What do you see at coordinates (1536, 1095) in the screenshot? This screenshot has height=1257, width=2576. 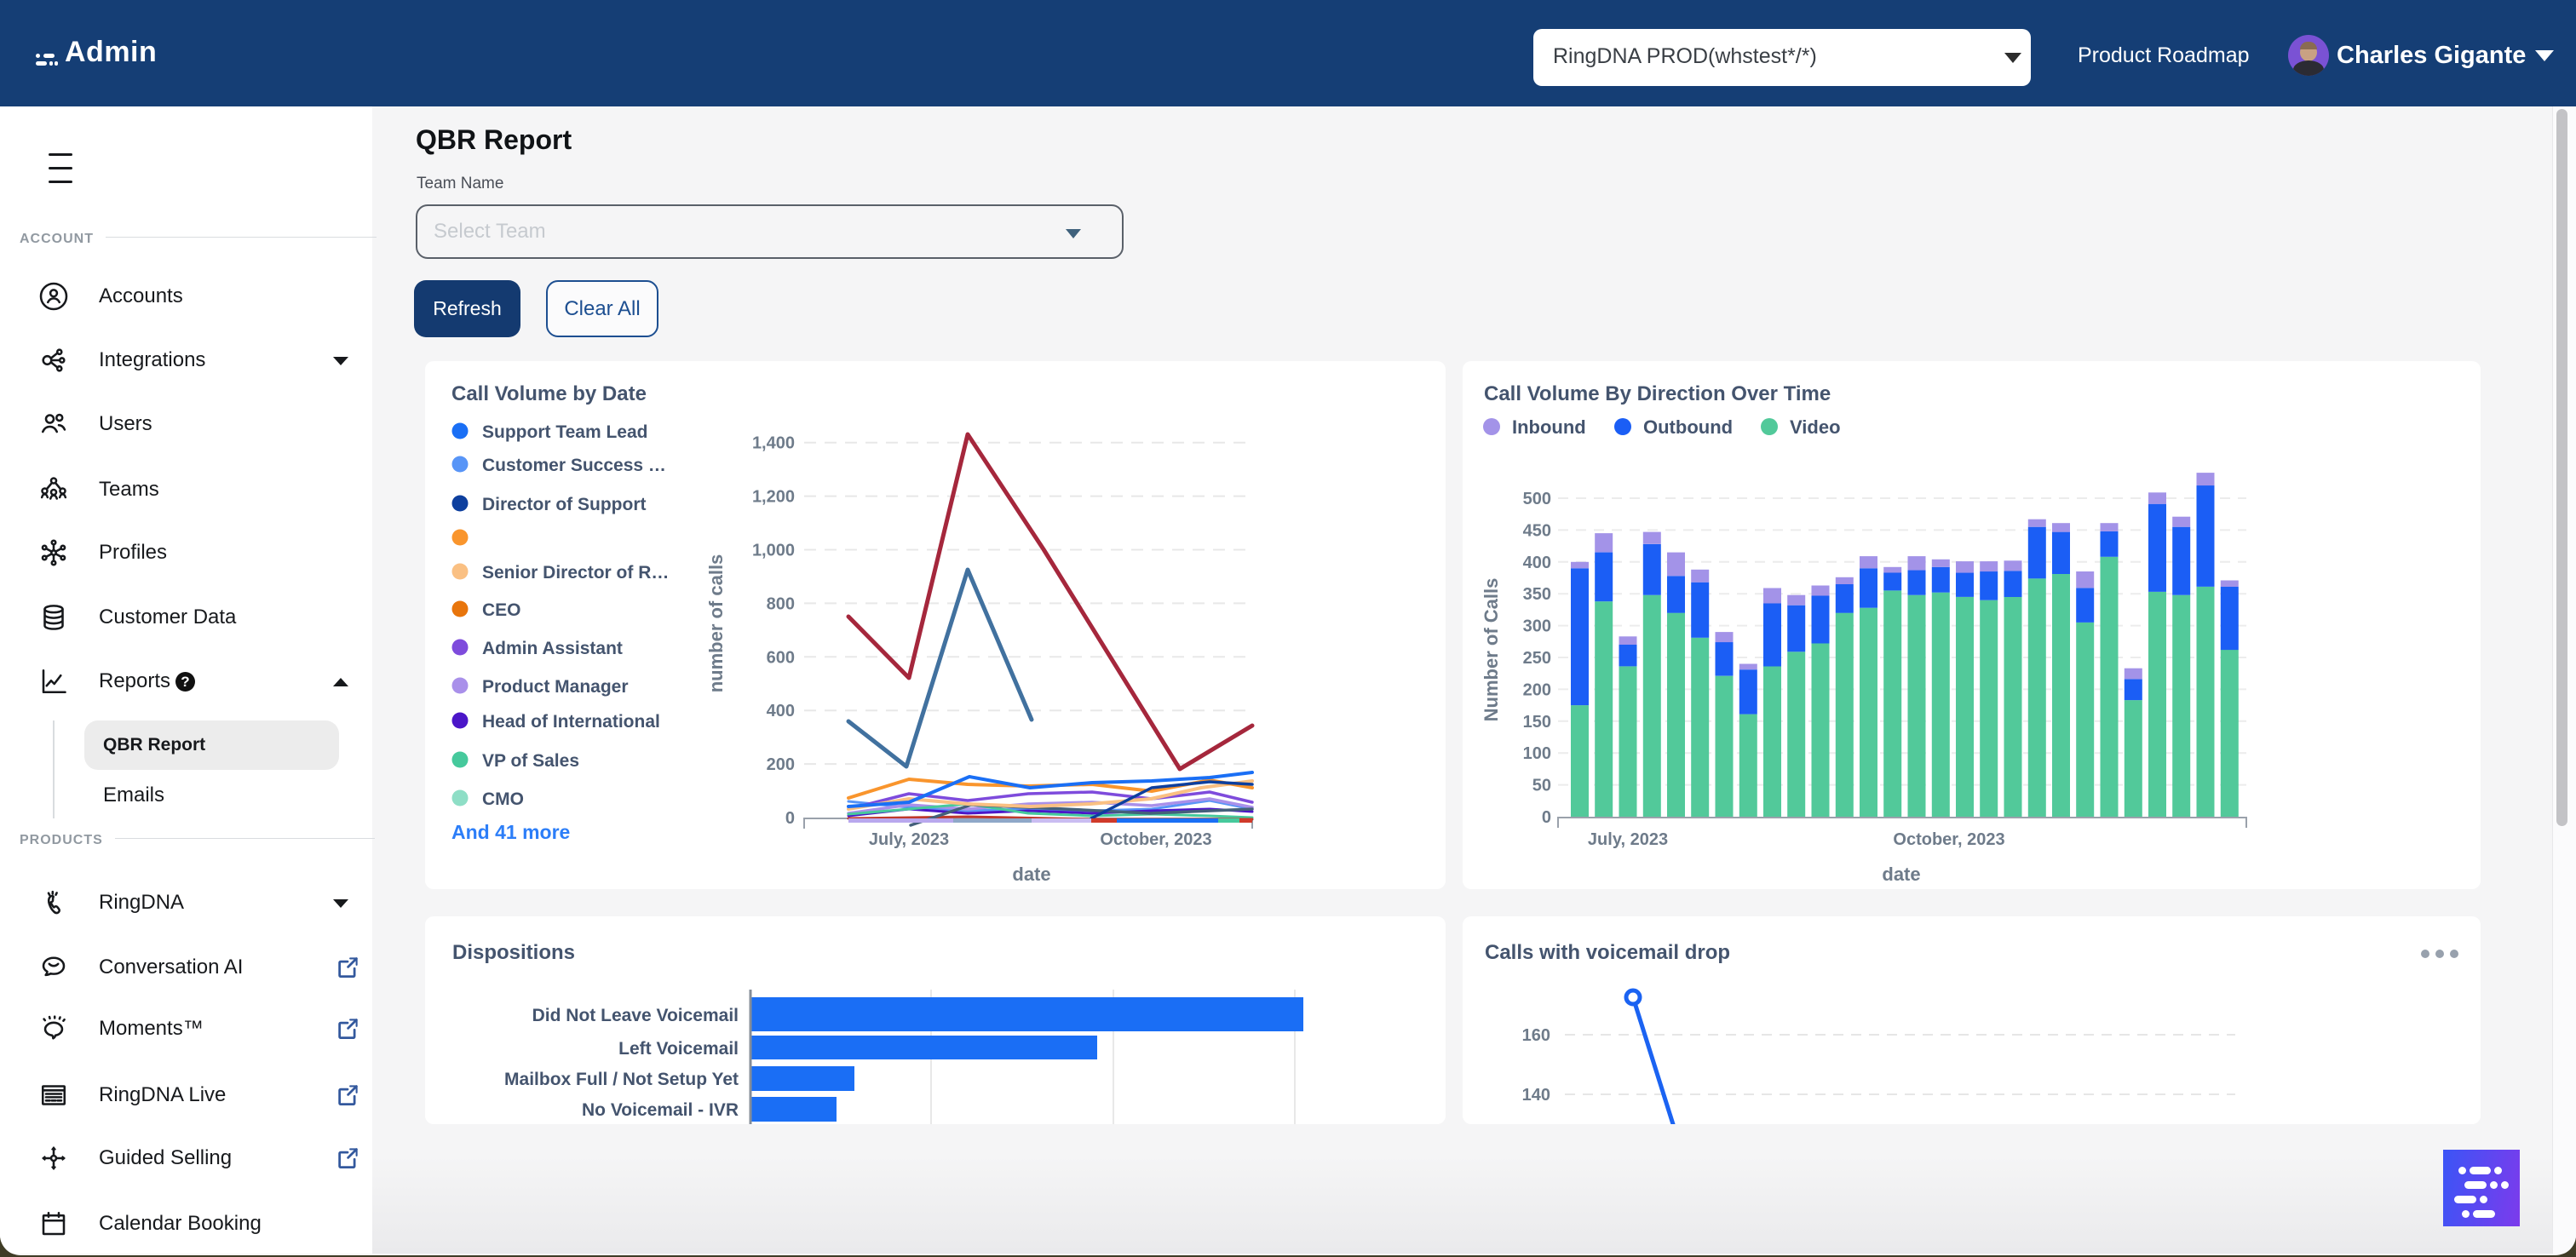 I see `svg-text: 140` at bounding box center [1536, 1095].